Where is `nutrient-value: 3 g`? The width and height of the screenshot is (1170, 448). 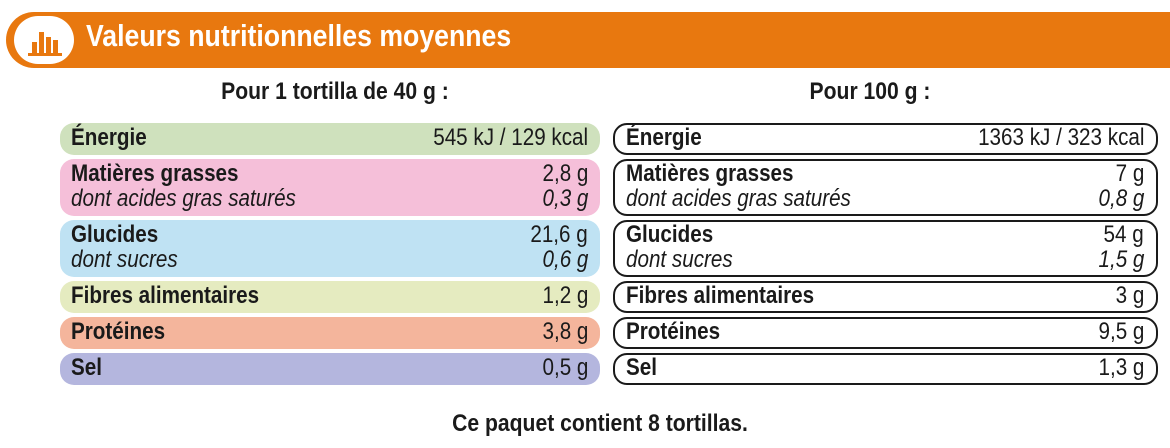
nutrient-value: 3 g is located at coordinates (1129, 295).